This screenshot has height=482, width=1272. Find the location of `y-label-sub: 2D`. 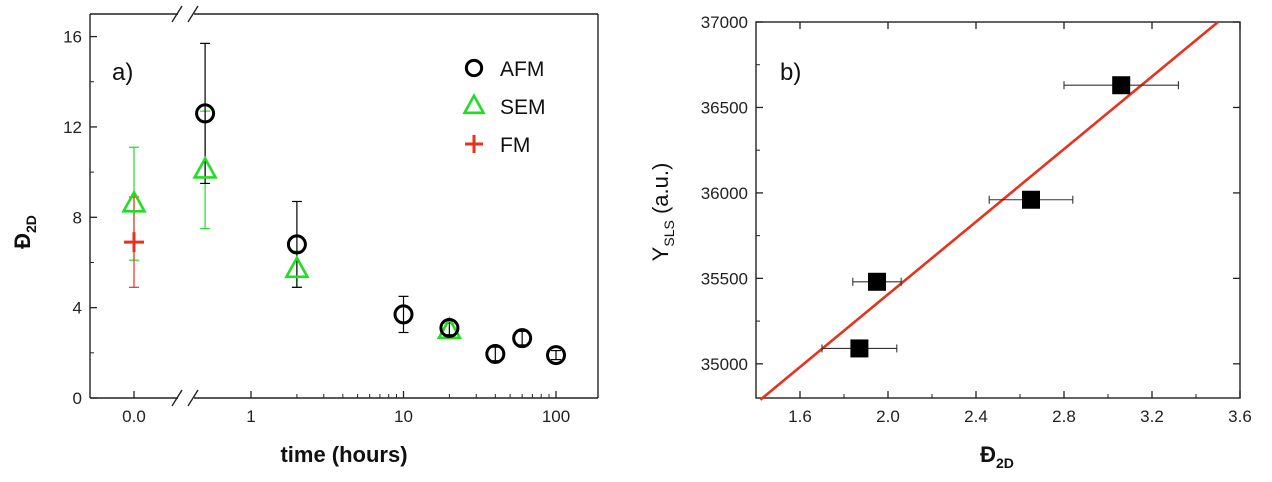

y-label-sub: 2D is located at coordinates (31, 224).